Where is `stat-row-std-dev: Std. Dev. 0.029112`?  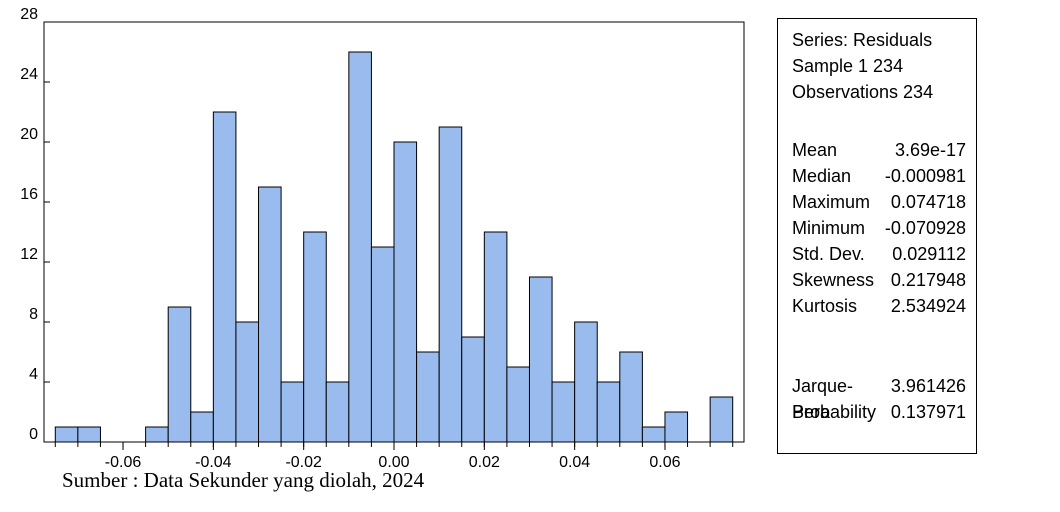
stat-row-std-dev: Std. Dev. 0.029112 is located at coordinates (879, 254).